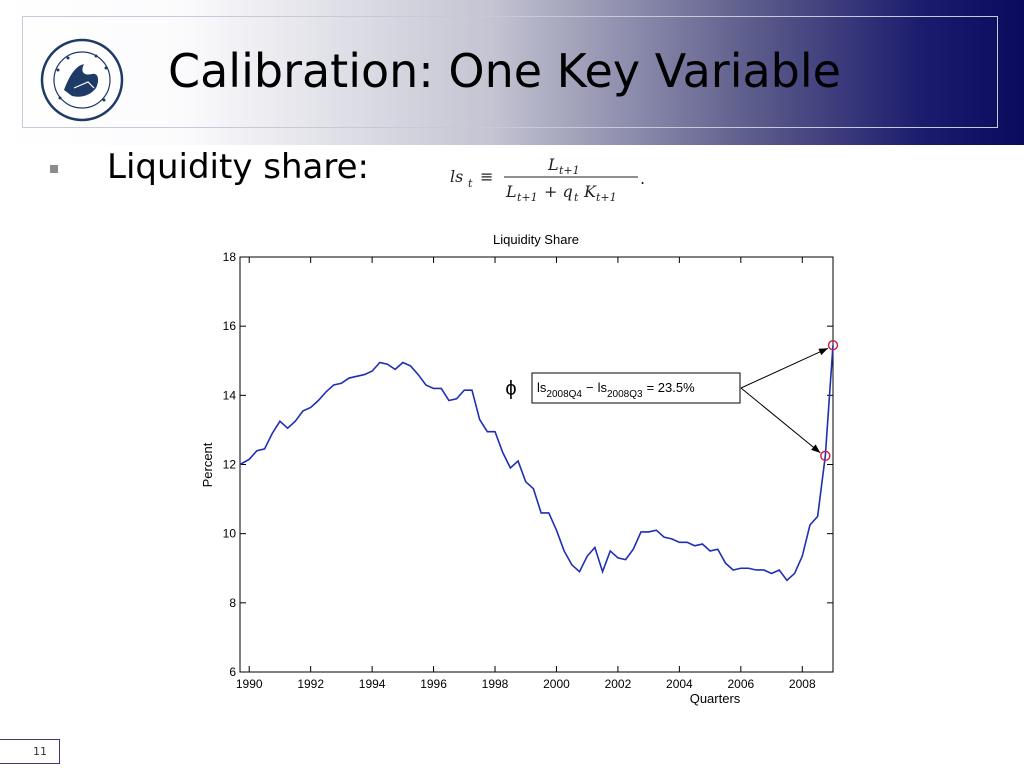  I want to click on annotation-phi: ϕ, so click(510, 389).